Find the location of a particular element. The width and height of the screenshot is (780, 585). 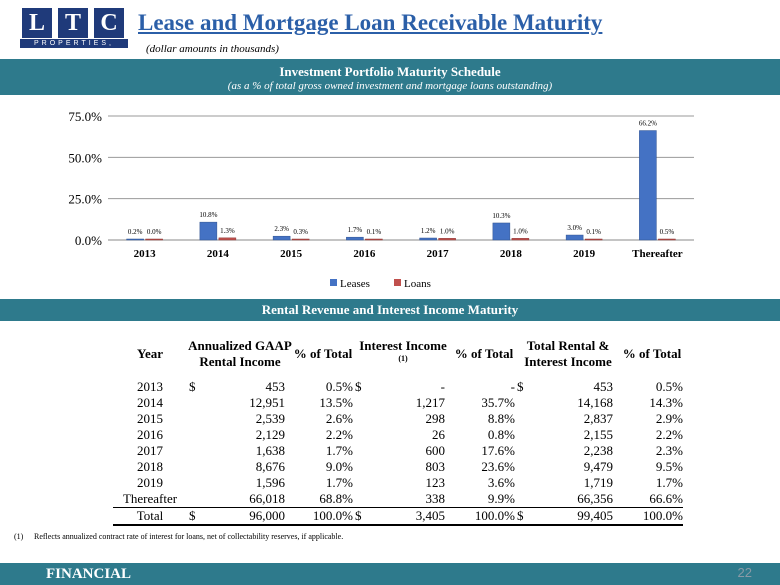

table-row: Thereafter 66,018 68.8% 338 9.9% 66,356 66.6% is located at coordinates (398, 499).